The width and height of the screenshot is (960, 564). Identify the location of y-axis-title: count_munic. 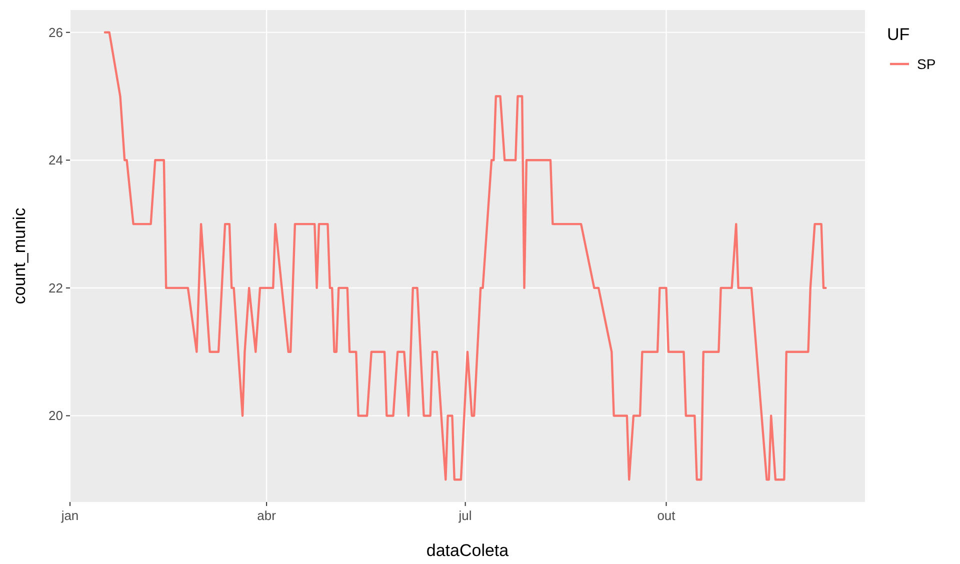
(19, 255).